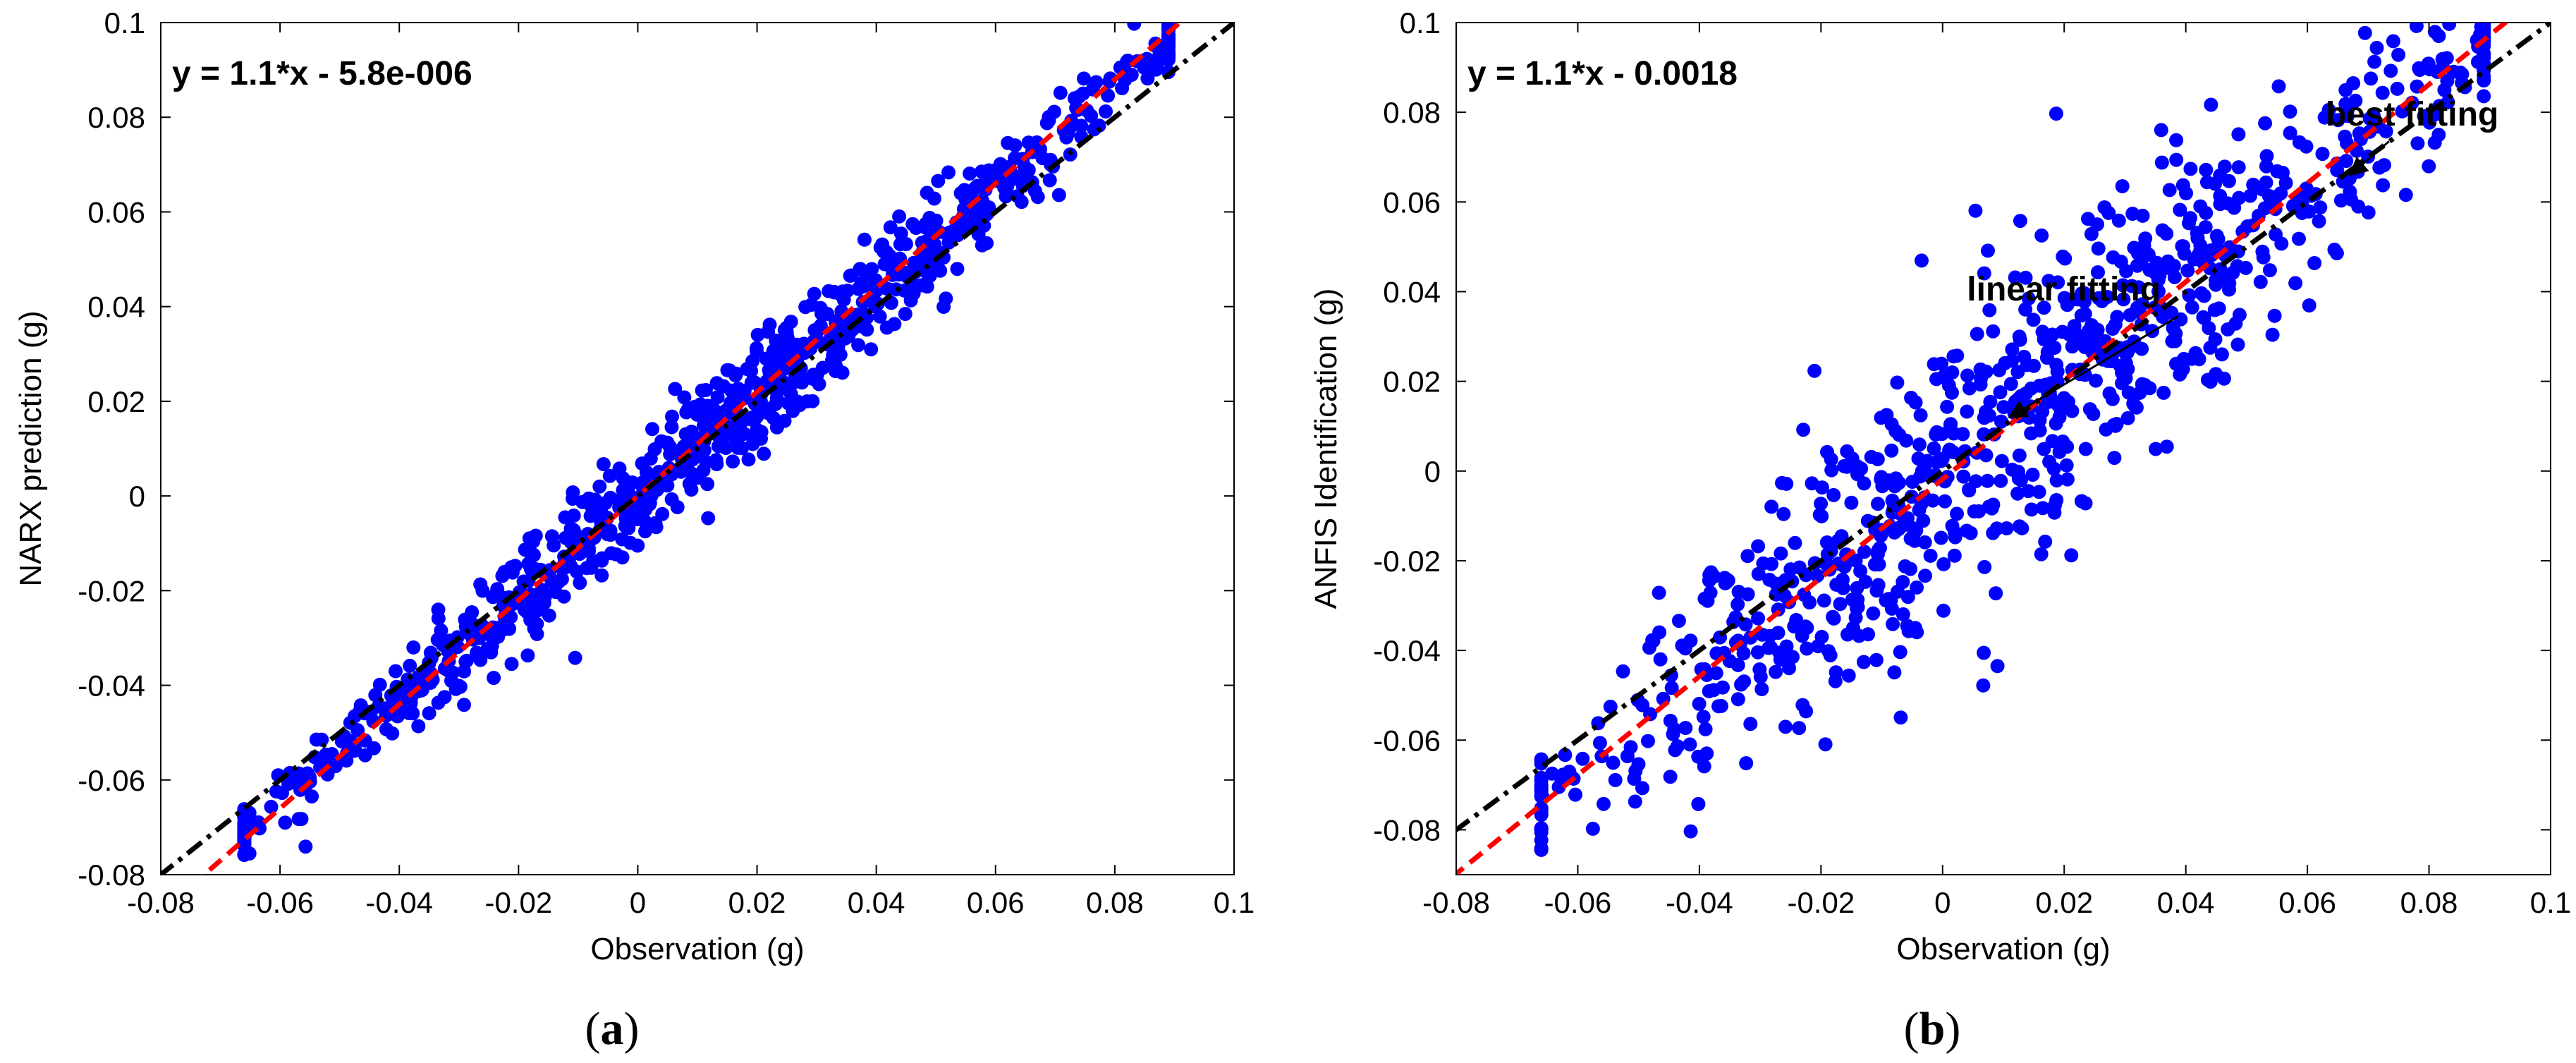  I want to click on panel-label-a: (a), so click(613, 1029).